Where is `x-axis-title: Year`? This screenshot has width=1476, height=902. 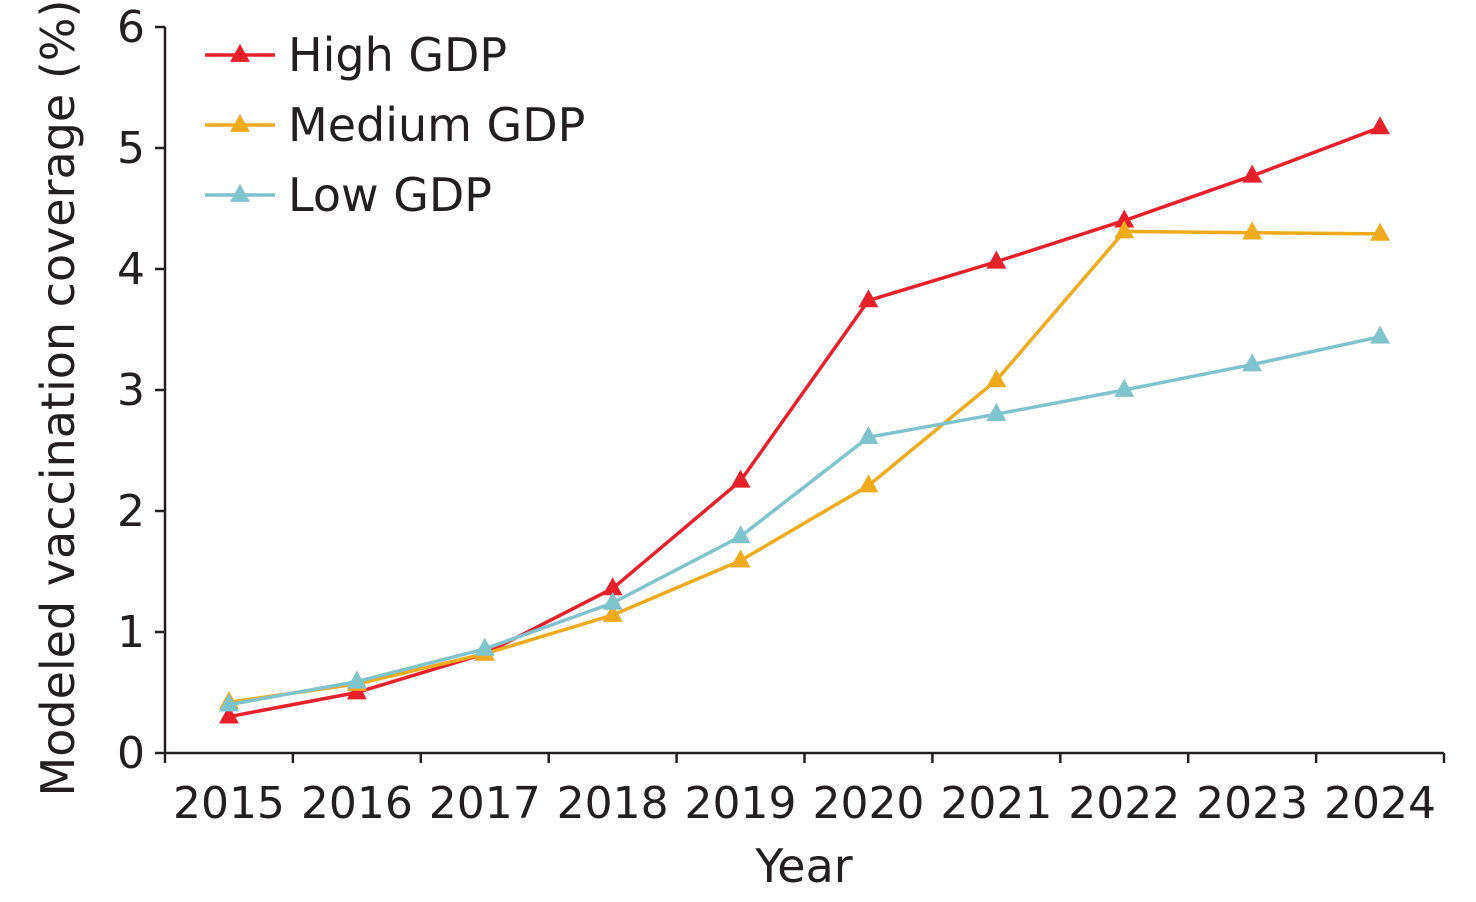
x-axis-title: Year is located at coordinates (803, 866).